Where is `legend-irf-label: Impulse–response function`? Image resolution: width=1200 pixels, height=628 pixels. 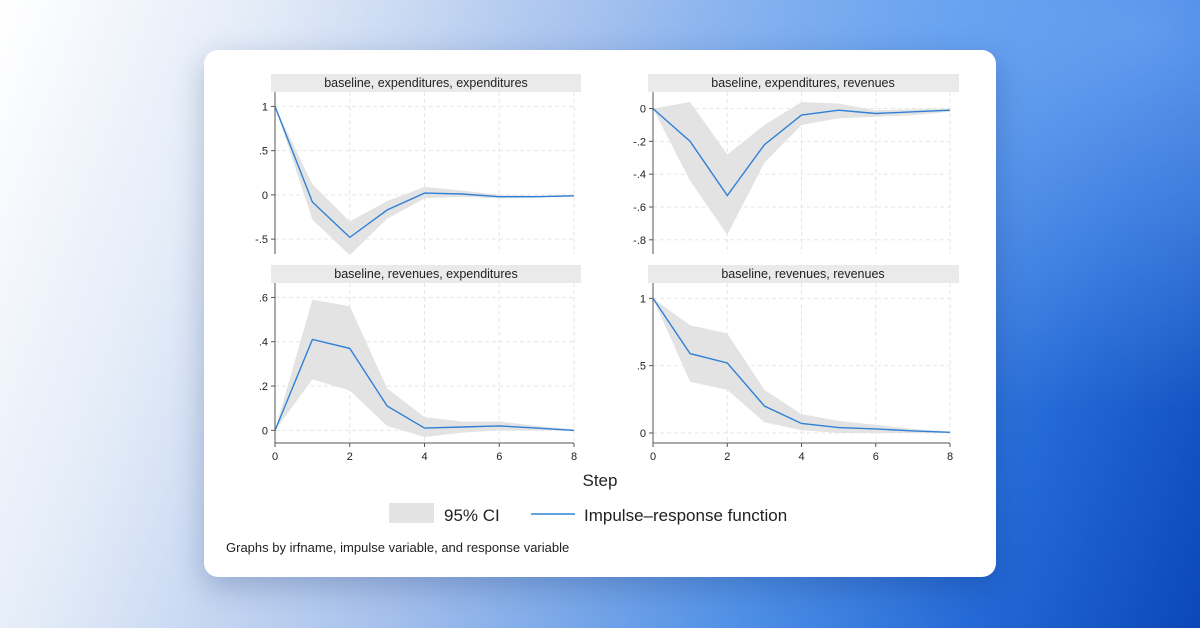 legend-irf-label: Impulse–response function is located at coordinates (685, 515).